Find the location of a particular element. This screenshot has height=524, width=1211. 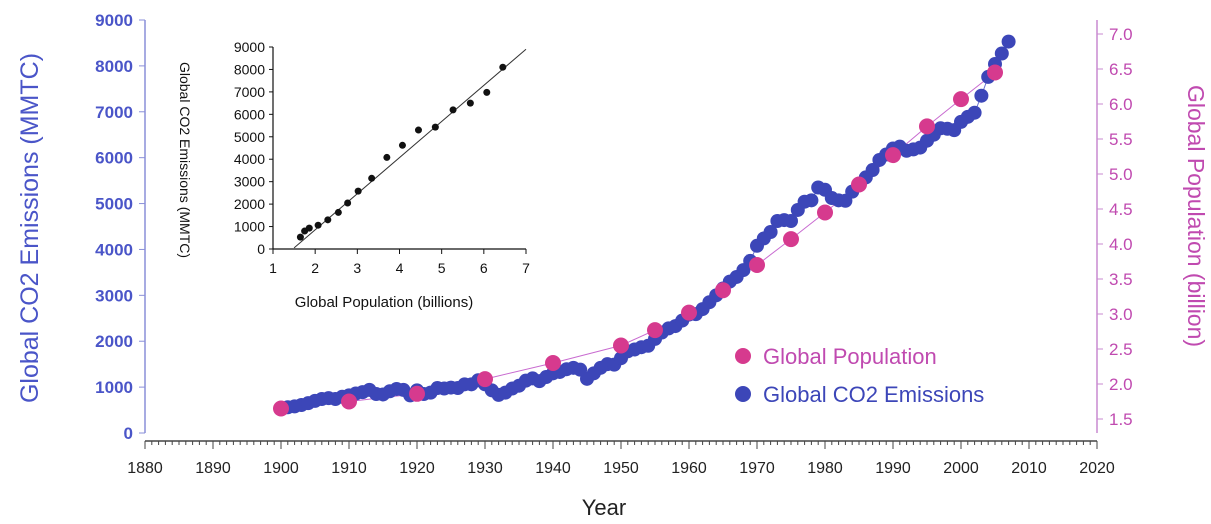

x-tick-label: 2000 is located at coordinates (961, 468).